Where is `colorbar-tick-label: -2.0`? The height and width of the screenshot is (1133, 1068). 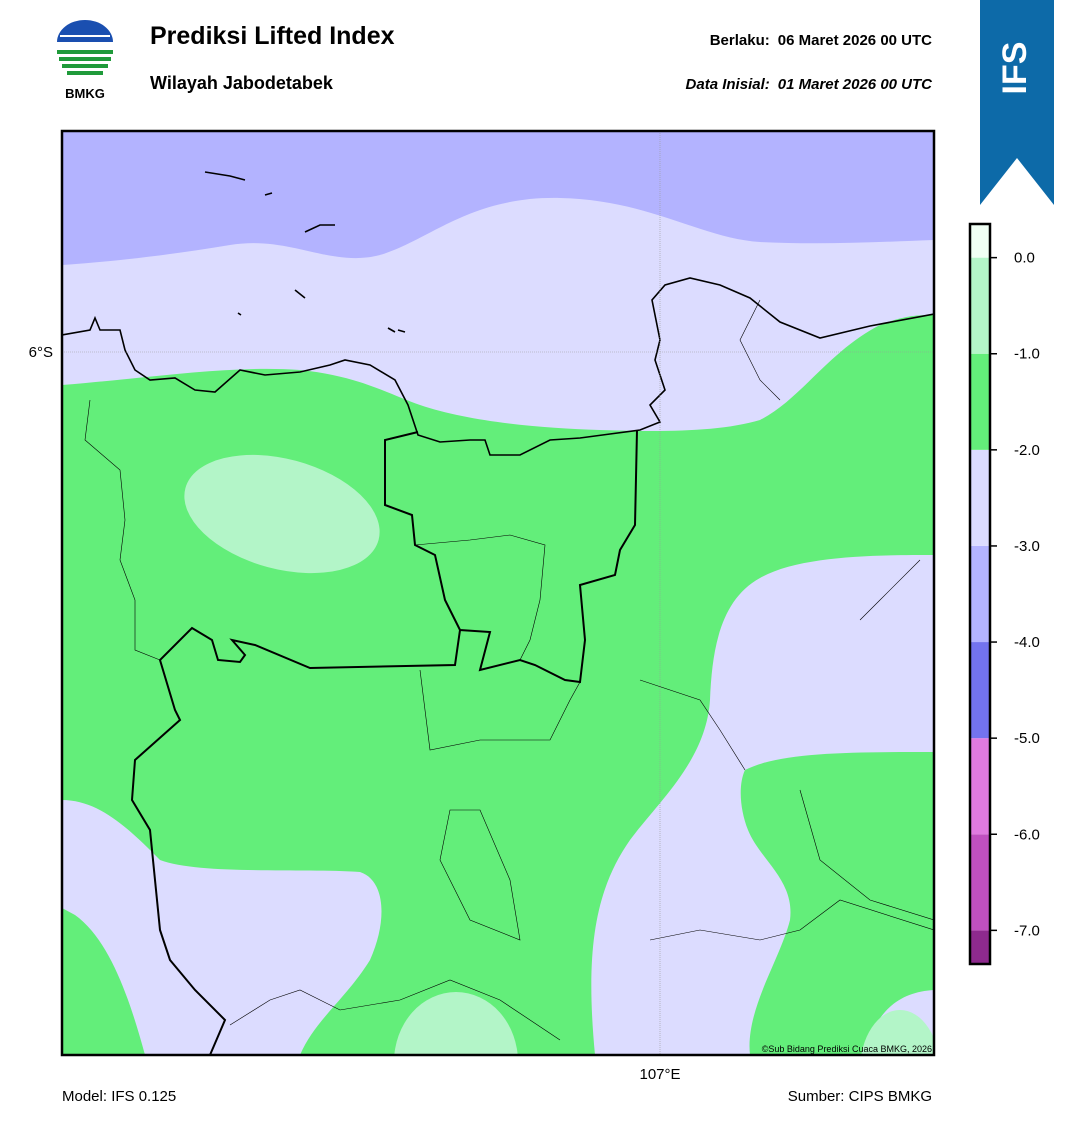
colorbar-tick-label: -2.0 is located at coordinates (1027, 450).